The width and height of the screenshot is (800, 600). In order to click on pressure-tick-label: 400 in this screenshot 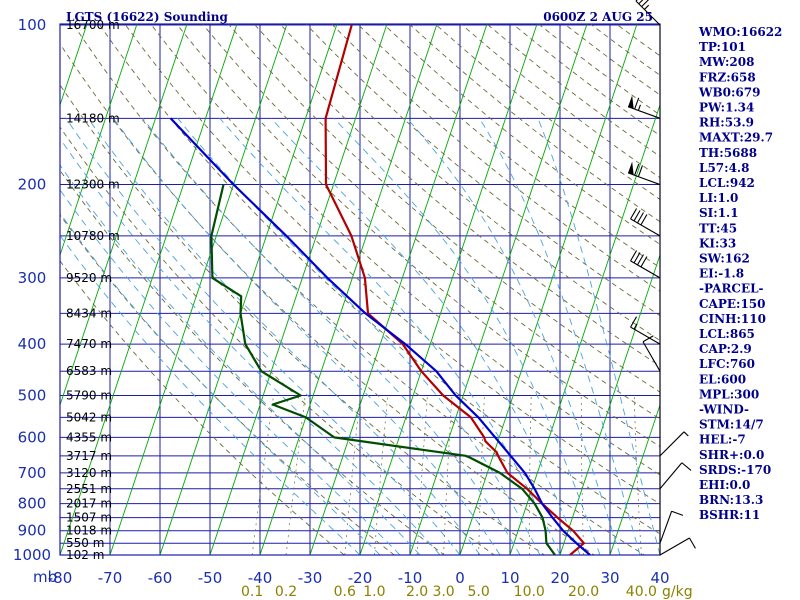, I will do `click(32, 344)`.